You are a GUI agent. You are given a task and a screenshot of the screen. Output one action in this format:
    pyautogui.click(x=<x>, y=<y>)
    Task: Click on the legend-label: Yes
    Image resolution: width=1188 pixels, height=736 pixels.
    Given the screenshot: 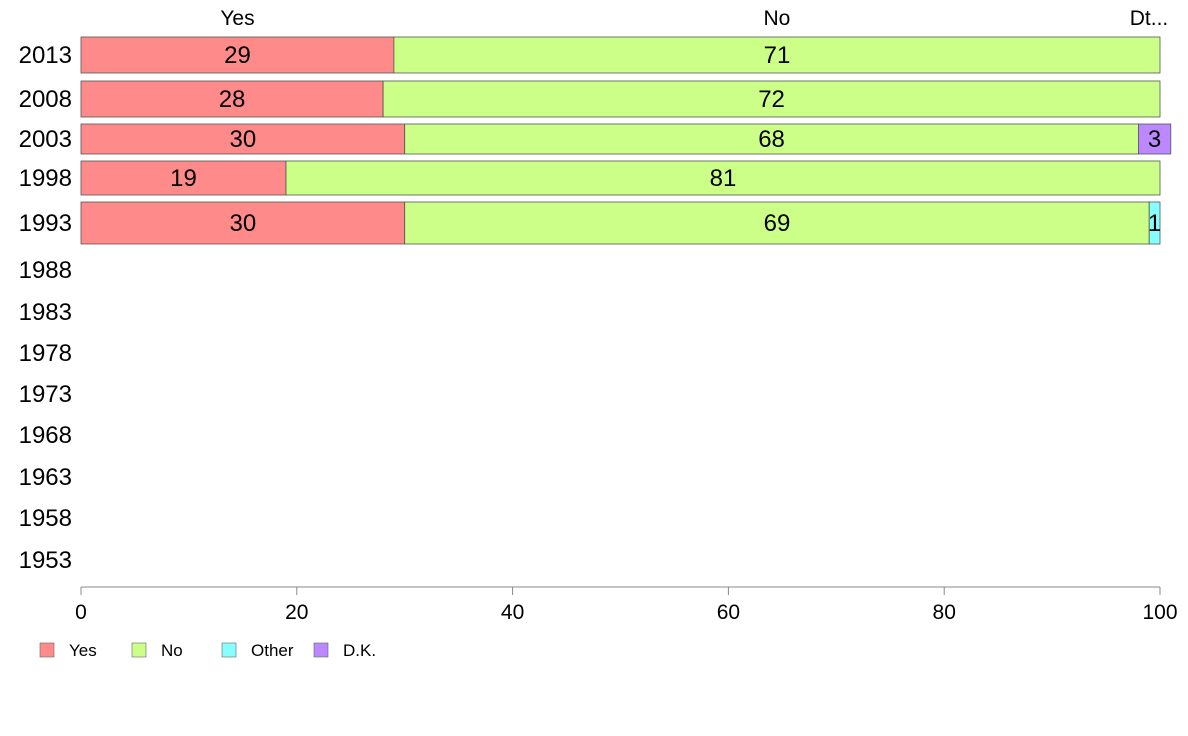 What is the action you would take?
    pyautogui.click(x=83, y=650)
    